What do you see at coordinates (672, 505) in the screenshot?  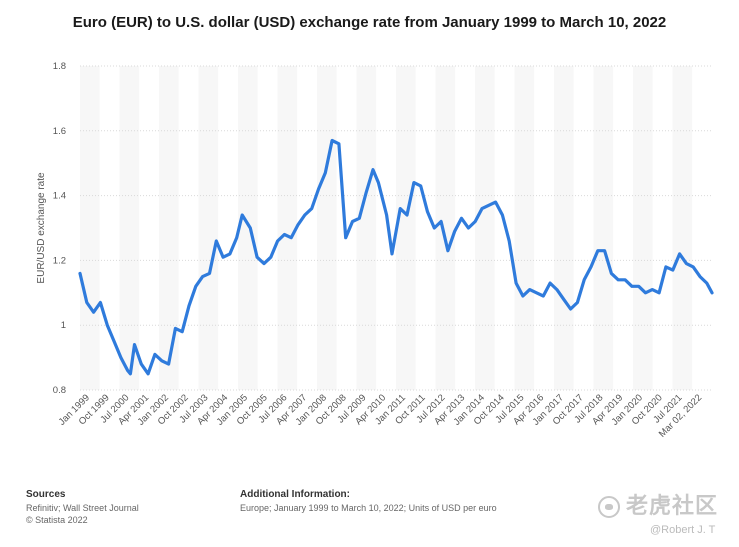 I see `watermark-logo-text: 老虎社区` at bounding box center [672, 505].